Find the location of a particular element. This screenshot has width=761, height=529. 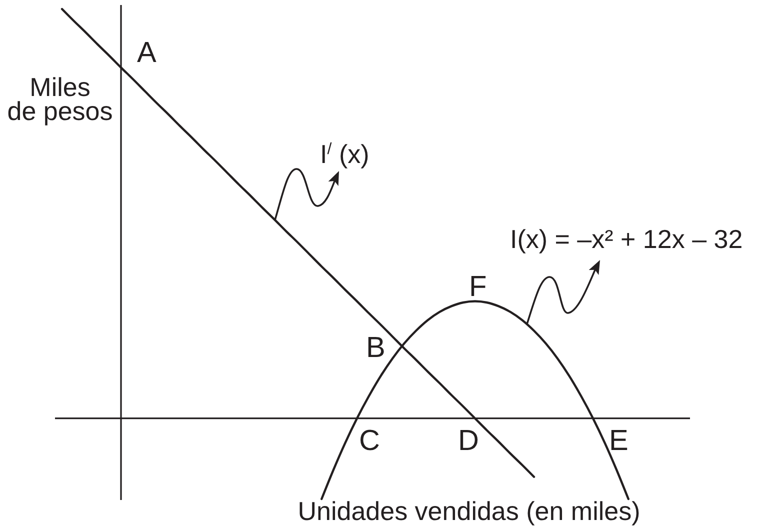

annotation: B is located at coordinates (376, 348).